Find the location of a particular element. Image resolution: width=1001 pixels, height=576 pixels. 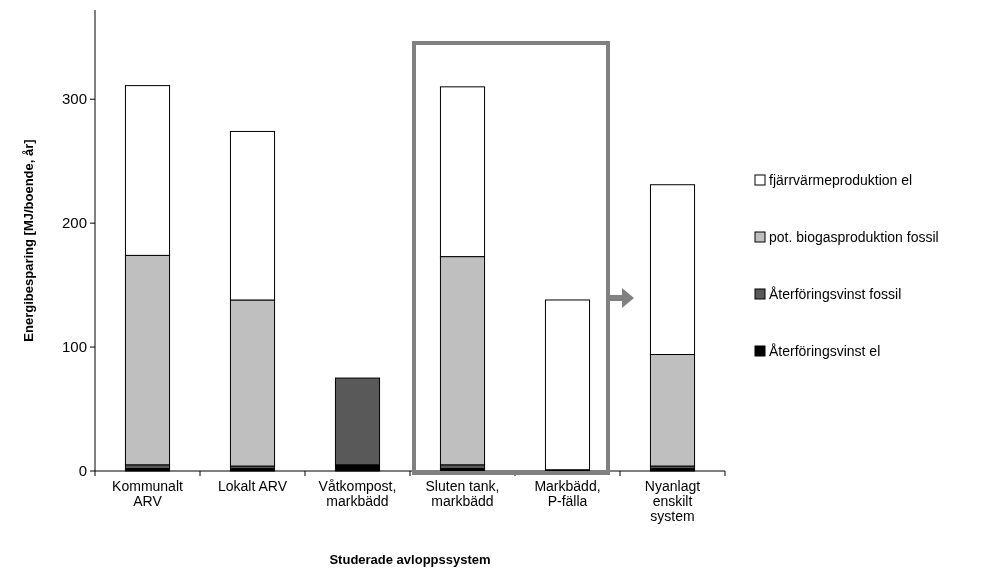

y-tick-label: 100 is located at coordinates (74, 347).